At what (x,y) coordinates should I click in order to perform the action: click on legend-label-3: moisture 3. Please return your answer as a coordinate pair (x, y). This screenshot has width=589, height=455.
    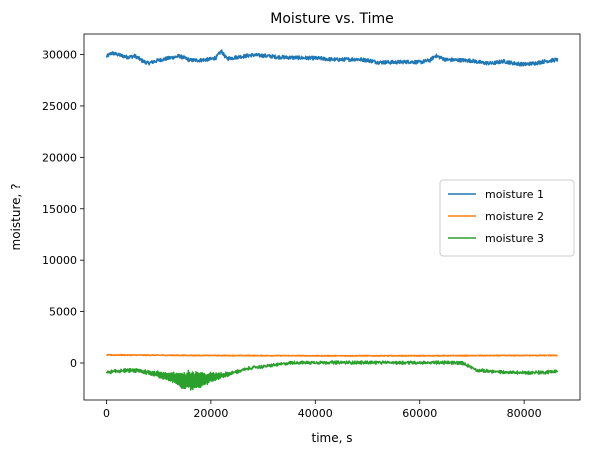
    Looking at the image, I should click on (514, 238).